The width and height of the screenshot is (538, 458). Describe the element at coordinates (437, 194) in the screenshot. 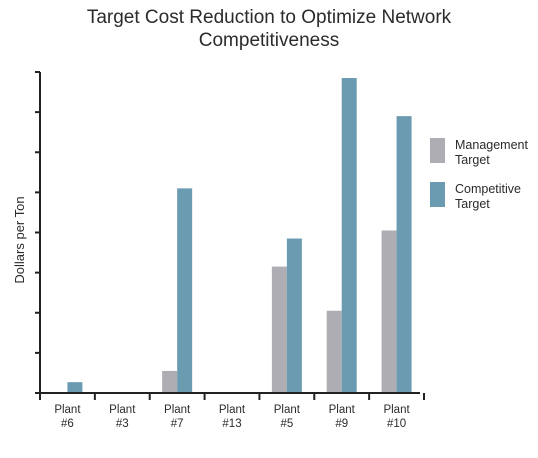

I see `legend-swatch-competitive` at that location.